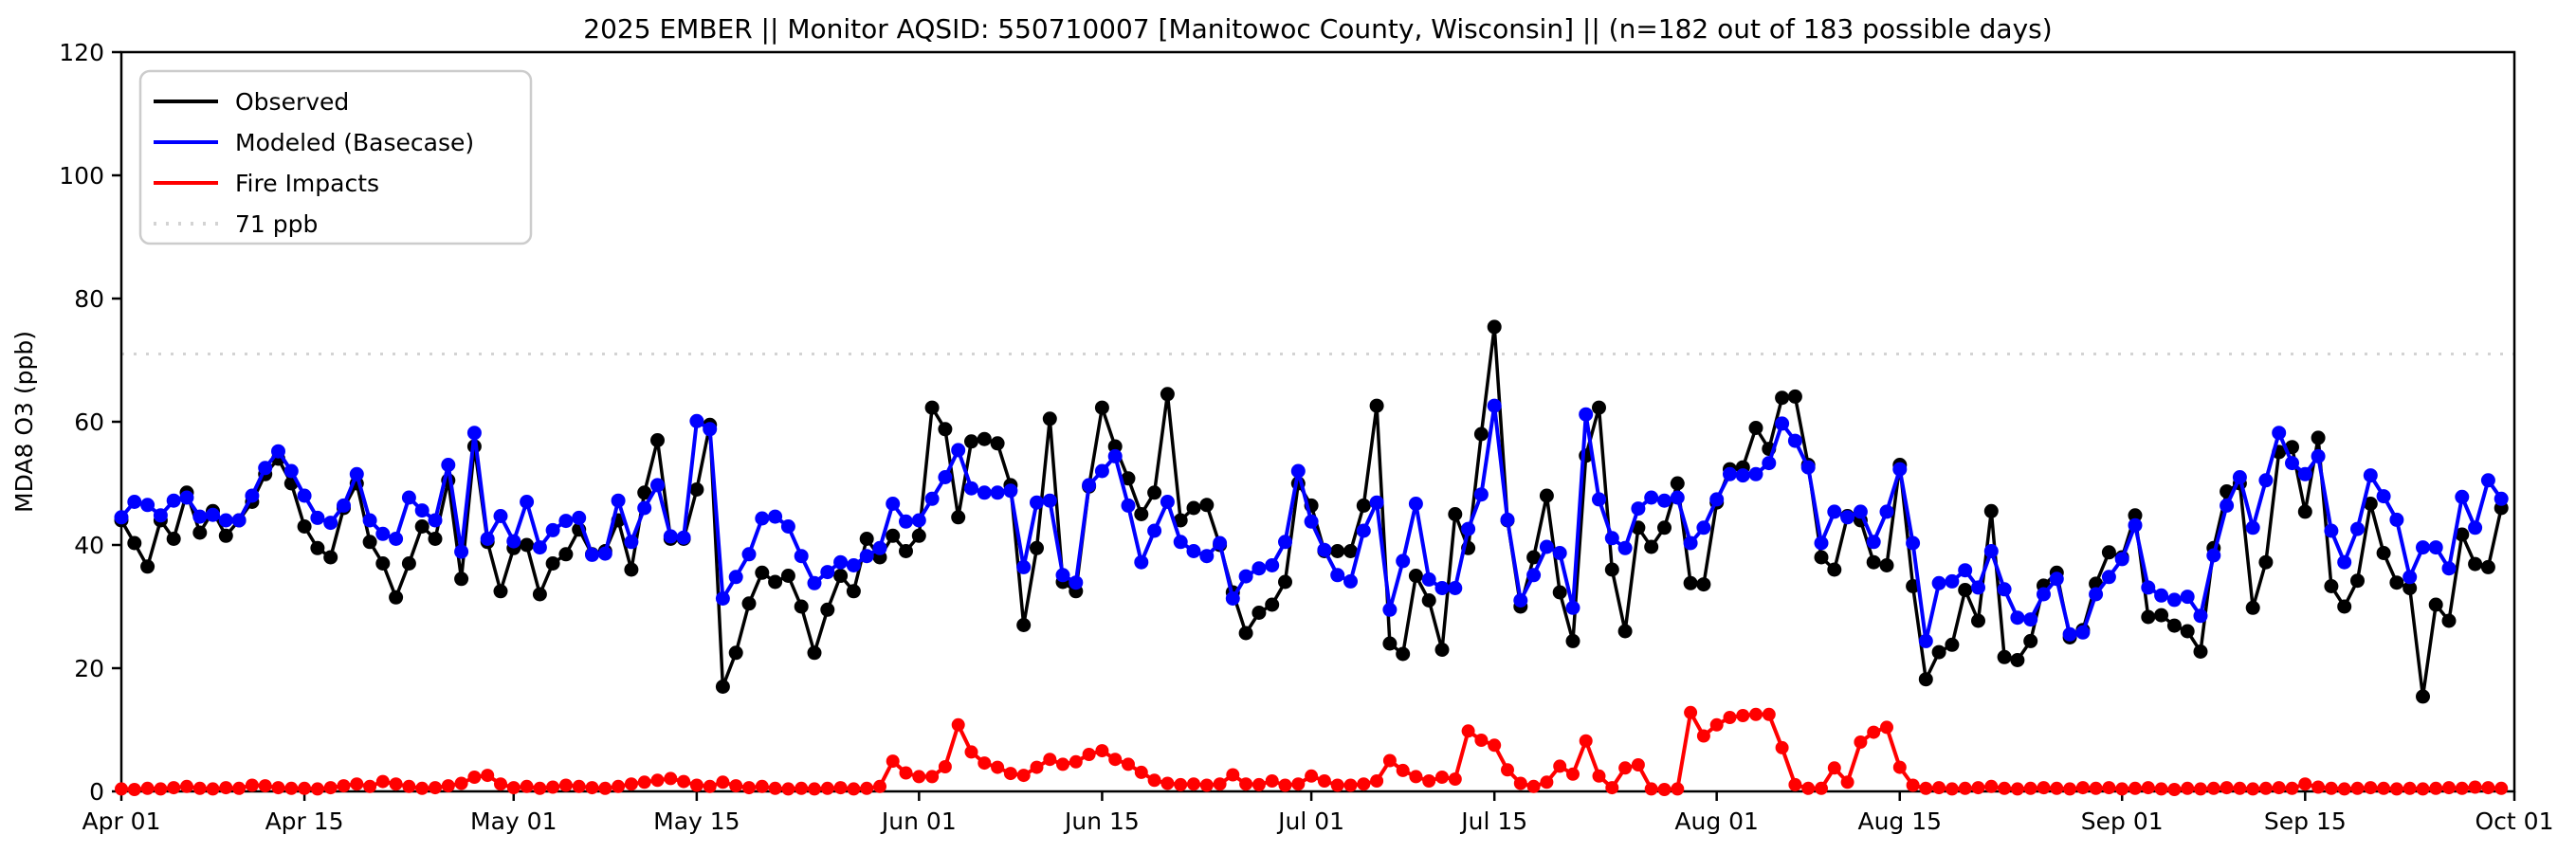 The height and width of the screenshot is (853, 2576). Describe the element at coordinates (89, 668) in the screenshot. I see `y-tick-label: 20` at that location.